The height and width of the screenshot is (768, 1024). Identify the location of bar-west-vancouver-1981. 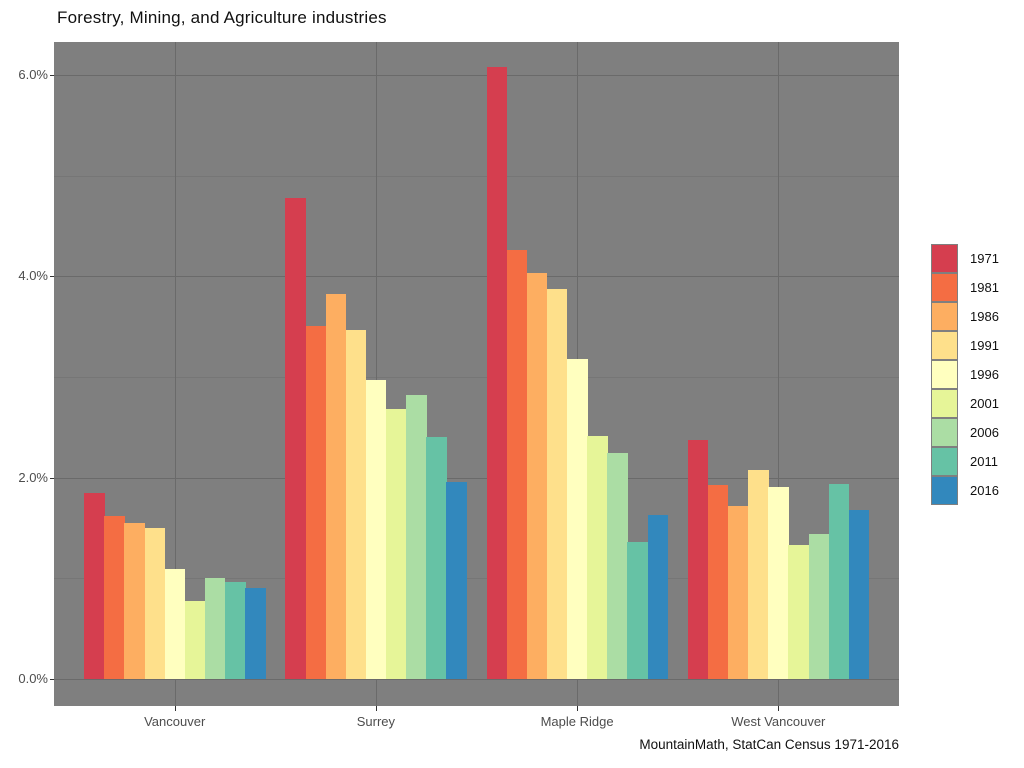
(718, 581).